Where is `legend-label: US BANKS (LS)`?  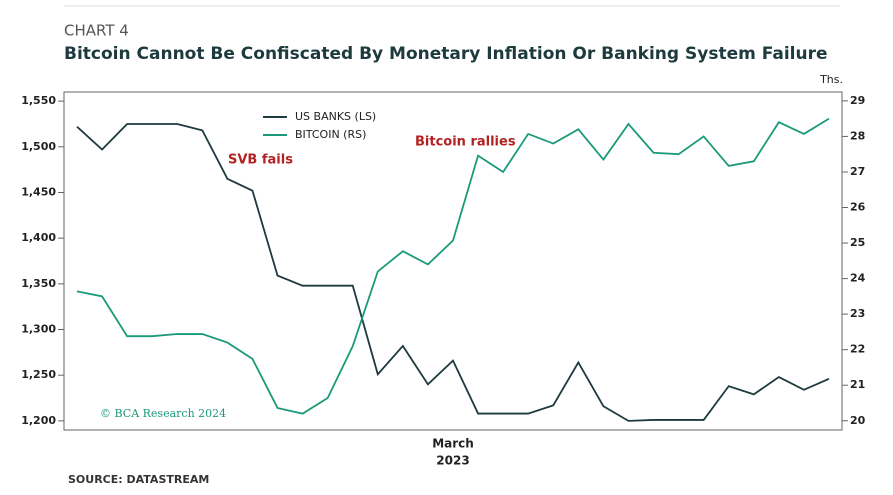
legend-label: US BANKS (LS) is located at coordinates (335, 116).